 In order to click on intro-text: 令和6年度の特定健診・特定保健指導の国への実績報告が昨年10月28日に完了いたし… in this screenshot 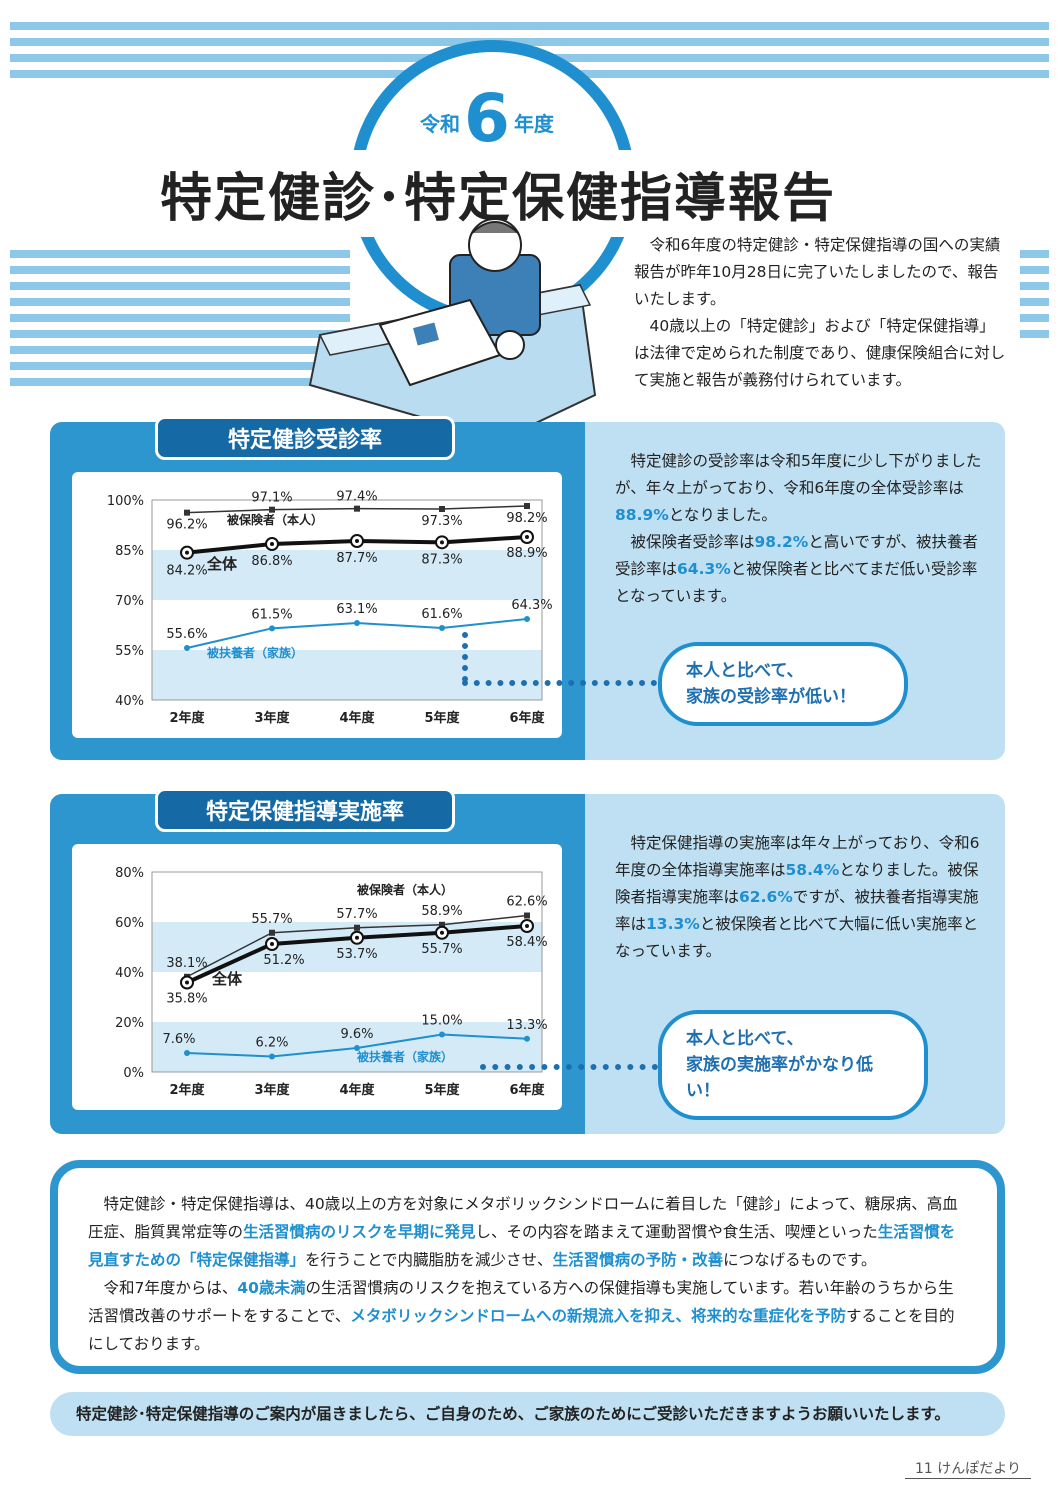, I will do `click(820, 313)`.